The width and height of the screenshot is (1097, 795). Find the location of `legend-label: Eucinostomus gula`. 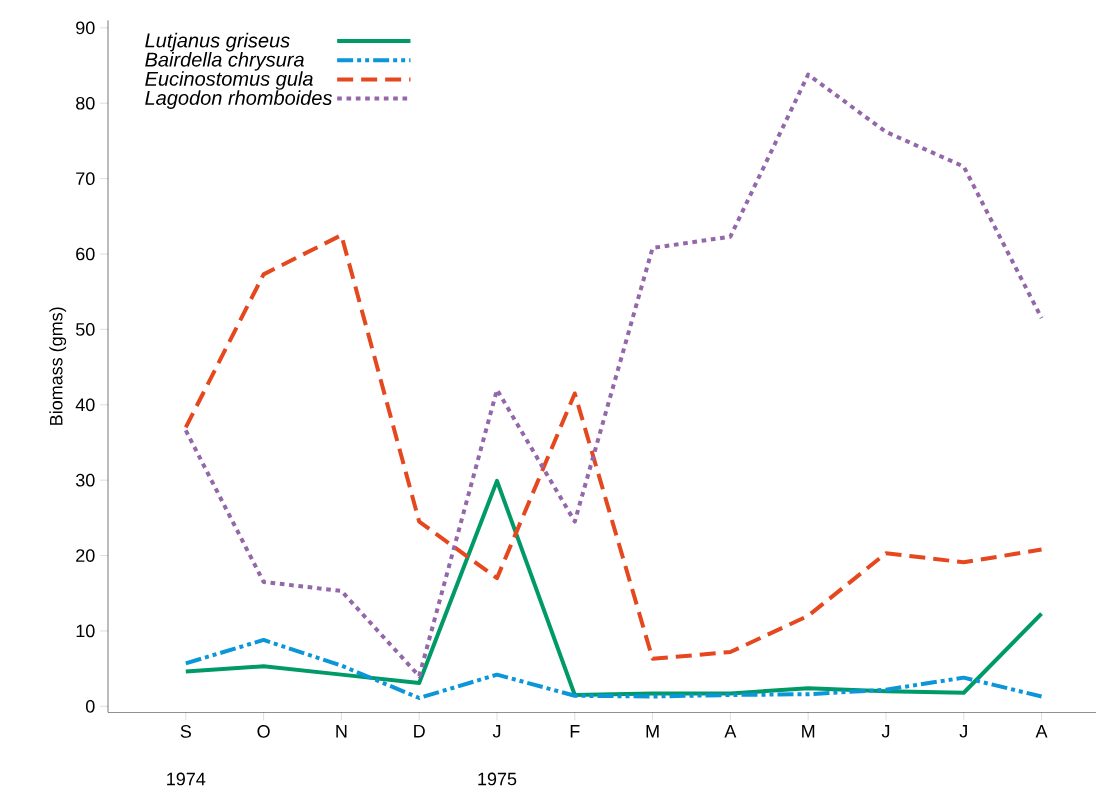

legend-label: Eucinostomus gula is located at coordinates (229, 80).